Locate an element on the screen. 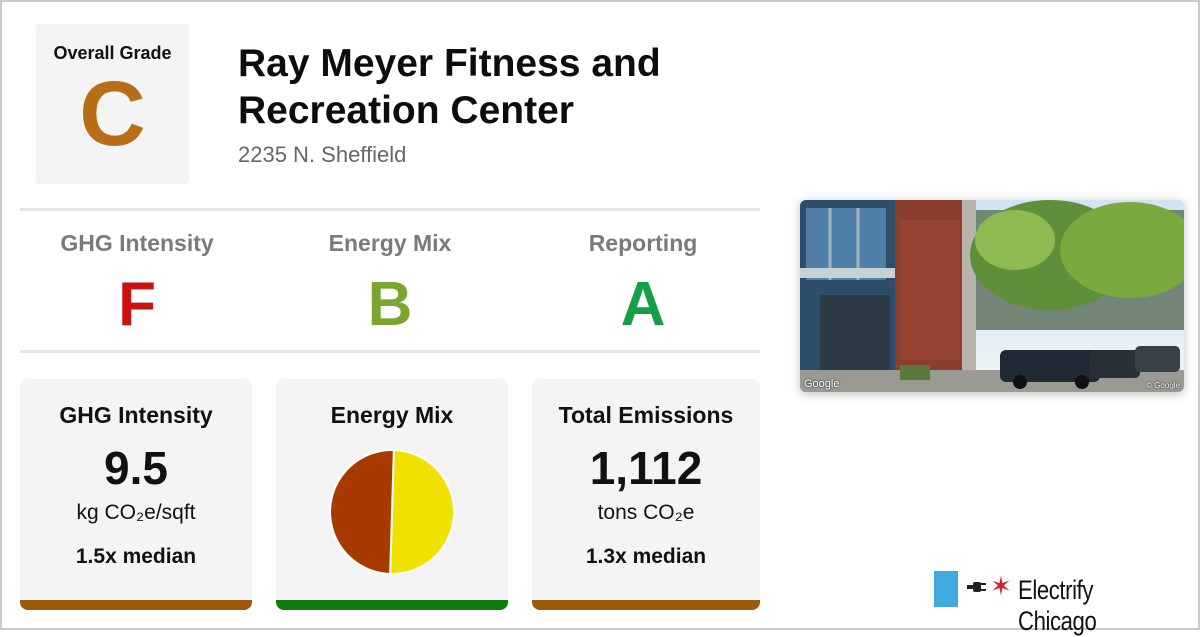 The image size is (1200, 637). sub-grade-label: Energy Mix is located at coordinates (390, 243).